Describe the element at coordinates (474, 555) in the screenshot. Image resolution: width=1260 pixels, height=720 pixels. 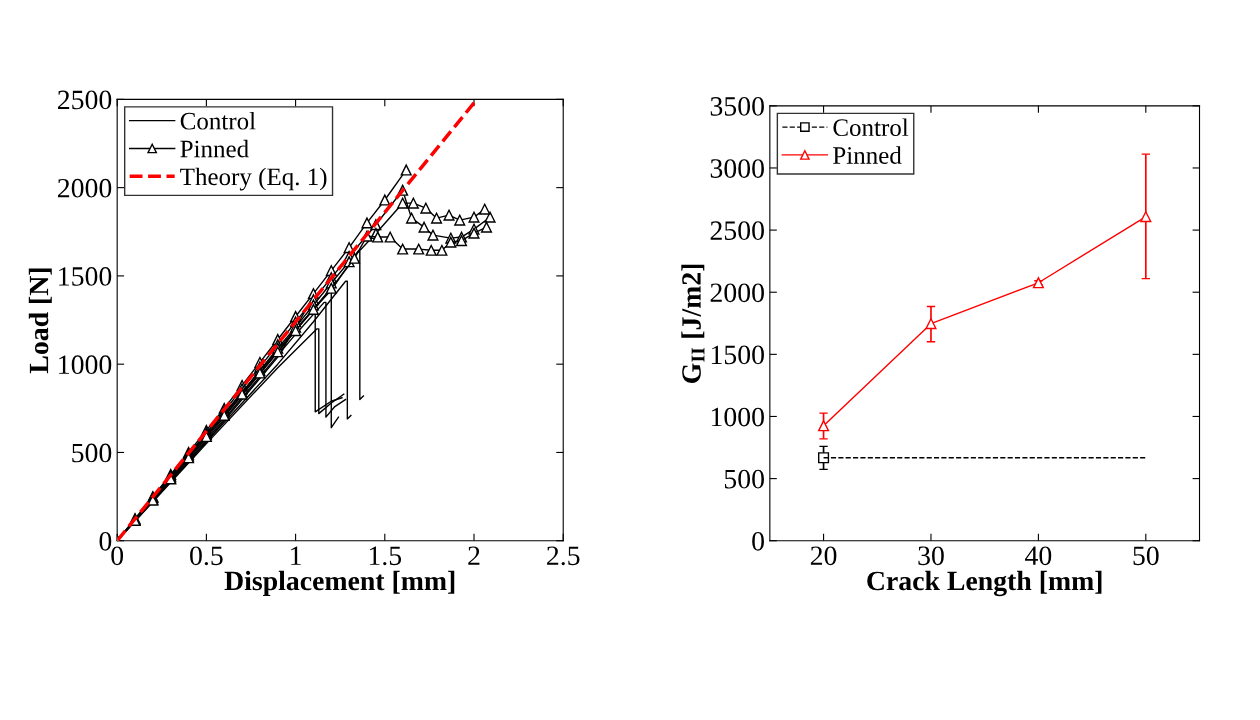
I see `x-tick-label: 2` at that location.